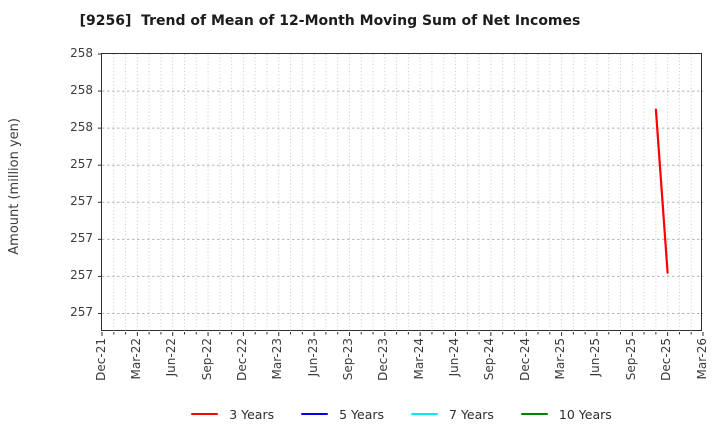 This screenshot has width=720, height=440. What do you see at coordinates (418, 359) in the screenshot?
I see `x-tick-label: Mar-24` at bounding box center [418, 359].